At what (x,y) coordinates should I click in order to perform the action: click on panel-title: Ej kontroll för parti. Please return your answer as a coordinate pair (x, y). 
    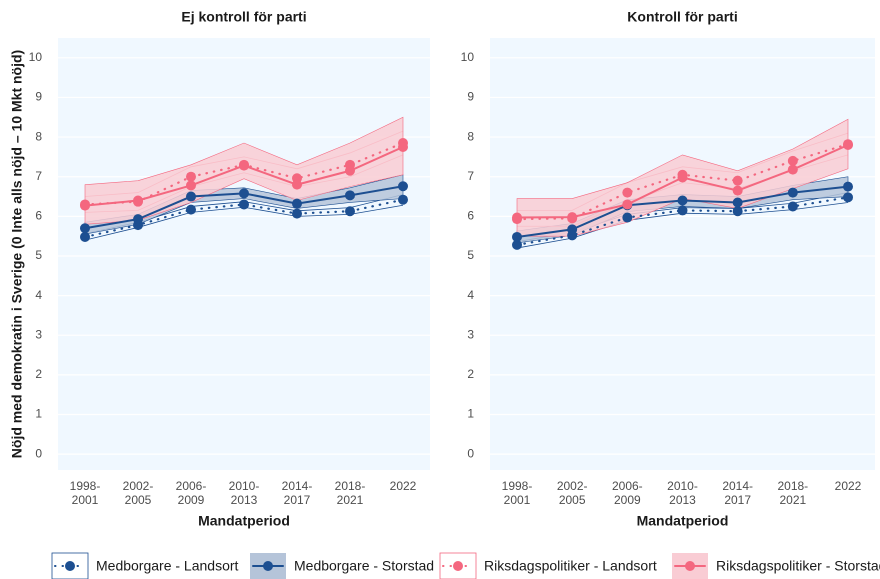
    Looking at the image, I should click on (243, 17).